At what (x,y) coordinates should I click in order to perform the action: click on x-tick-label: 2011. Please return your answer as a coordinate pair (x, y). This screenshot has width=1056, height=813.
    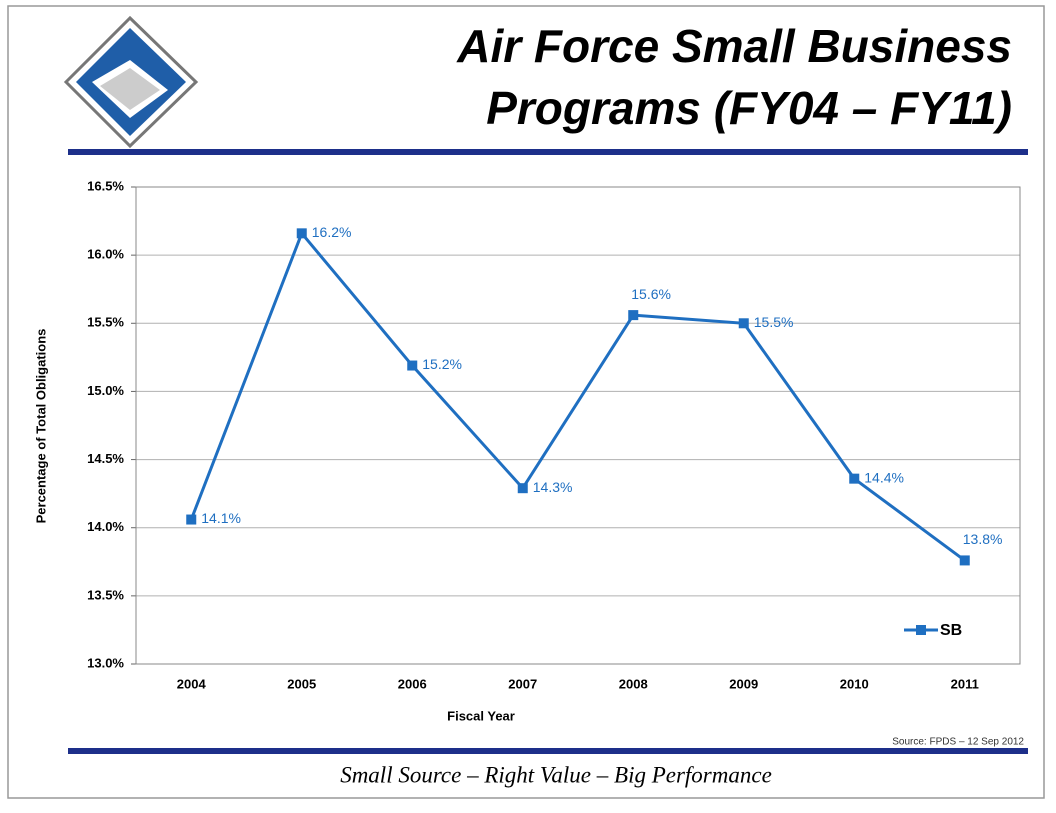
    Looking at the image, I should click on (965, 683).